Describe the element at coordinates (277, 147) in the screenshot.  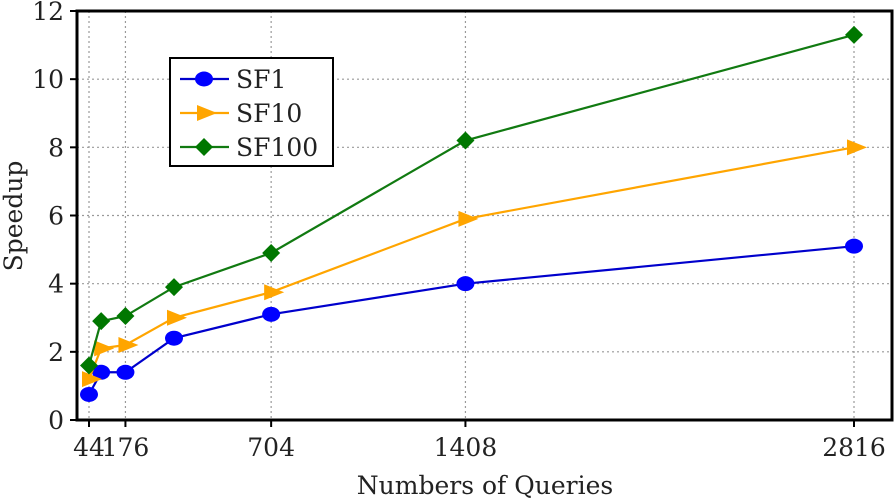
I see `legend-label: SF100` at that location.